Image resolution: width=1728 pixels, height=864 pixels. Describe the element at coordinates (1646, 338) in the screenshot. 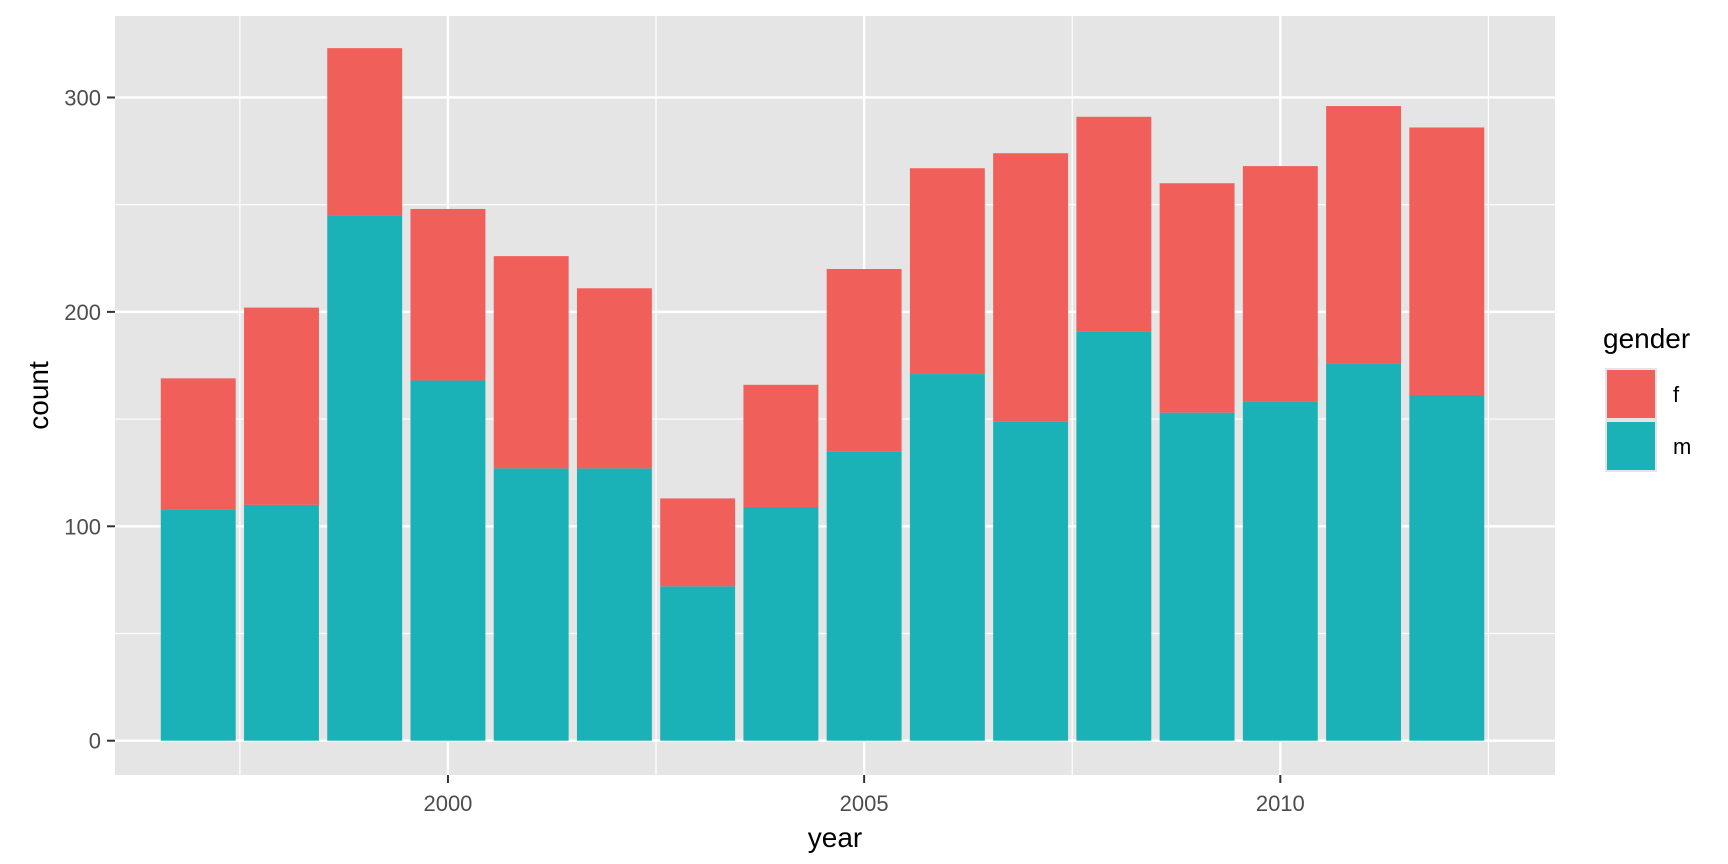

I see `legend-title: gender` at that location.